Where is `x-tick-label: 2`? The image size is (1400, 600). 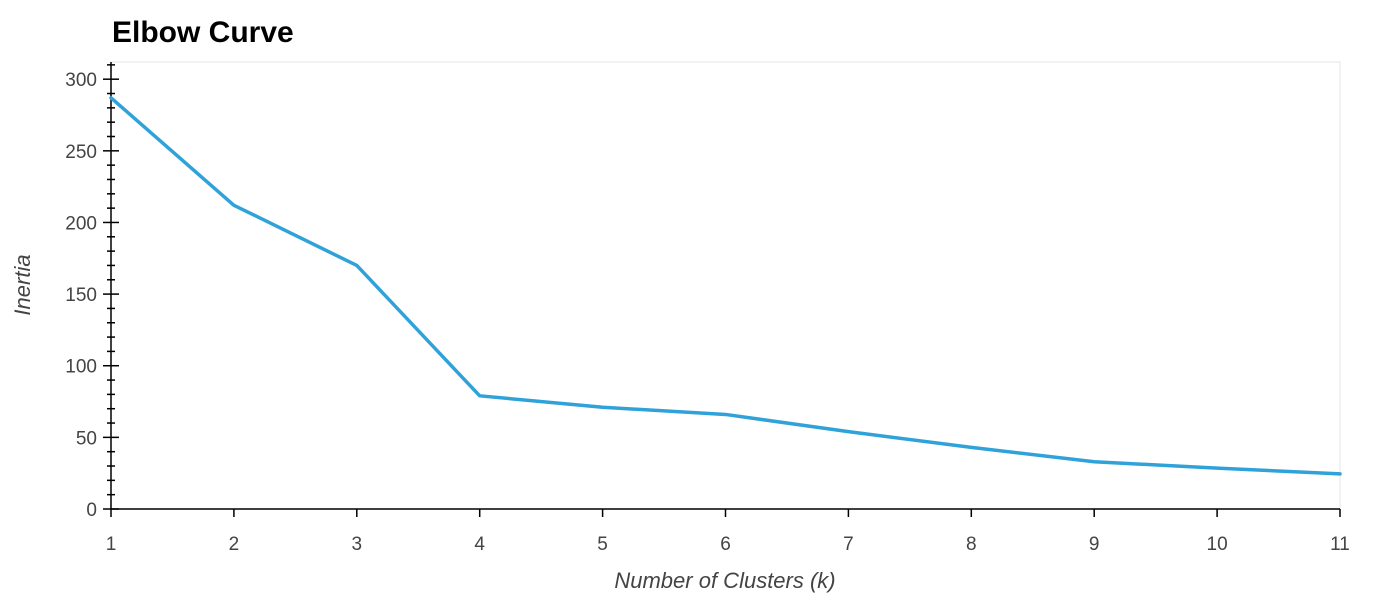 x-tick-label: 2 is located at coordinates (234, 544).